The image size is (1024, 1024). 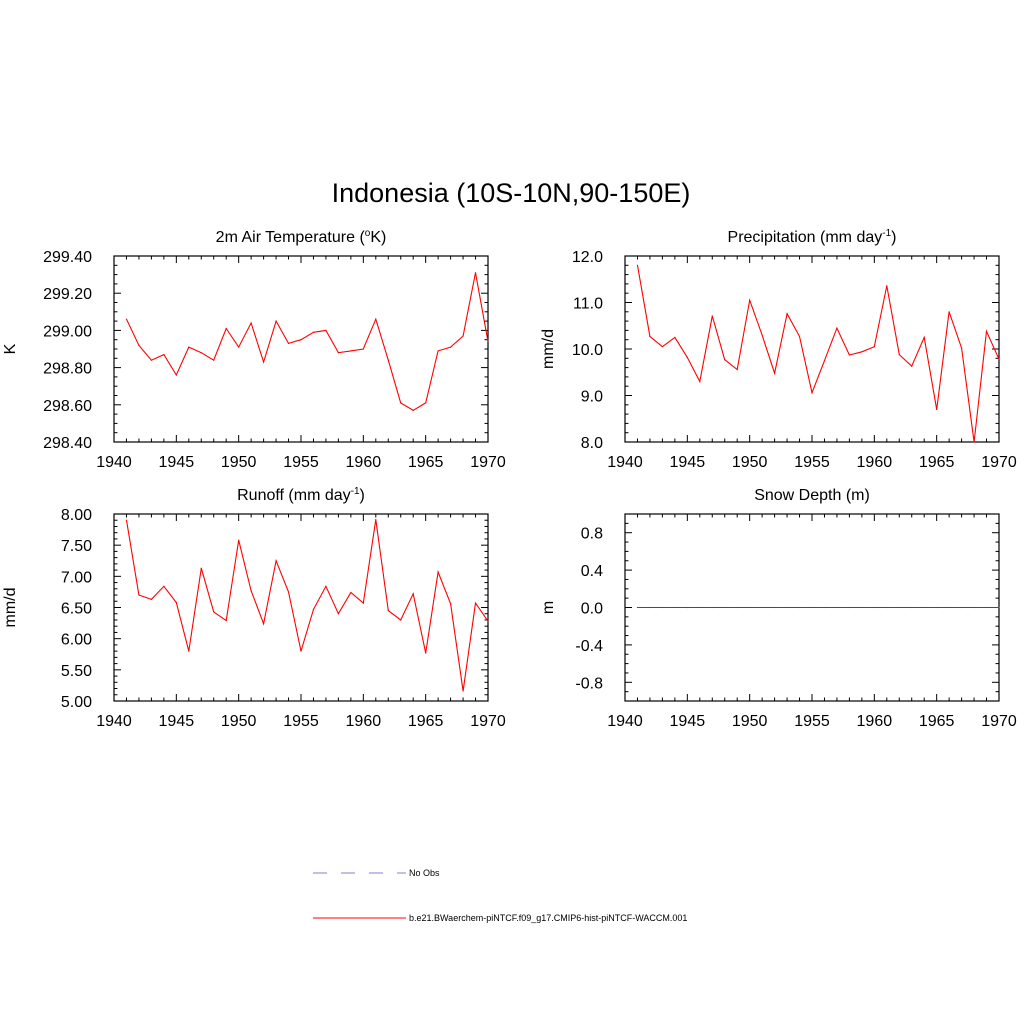 What do you see at coordinates (688, 462) in the screenshot?
I see `precip-x-tick-label: 1945` at bounding box center [688, 462].